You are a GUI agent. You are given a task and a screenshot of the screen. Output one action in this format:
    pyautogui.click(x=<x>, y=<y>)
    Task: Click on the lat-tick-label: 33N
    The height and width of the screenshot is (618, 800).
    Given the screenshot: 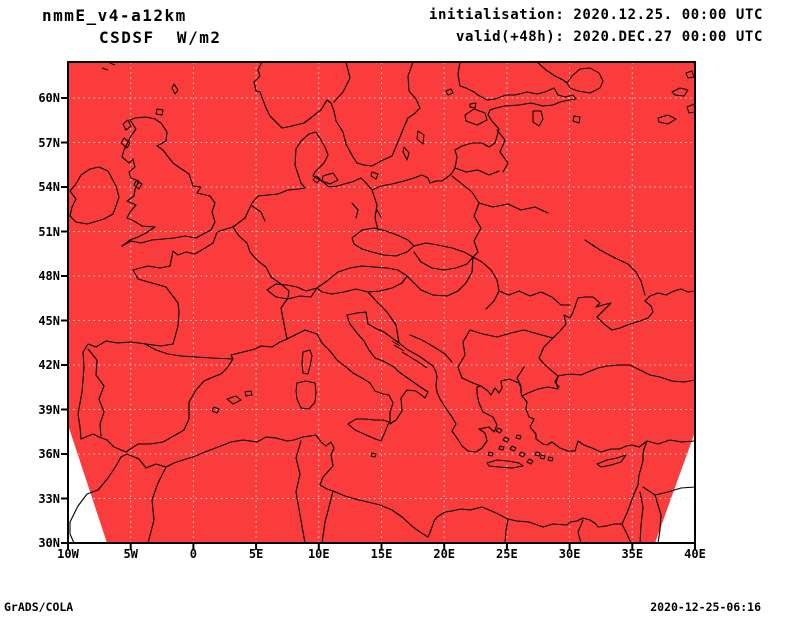 What is the action you would take?
    pyautogui.click(x=49, y=498)
    